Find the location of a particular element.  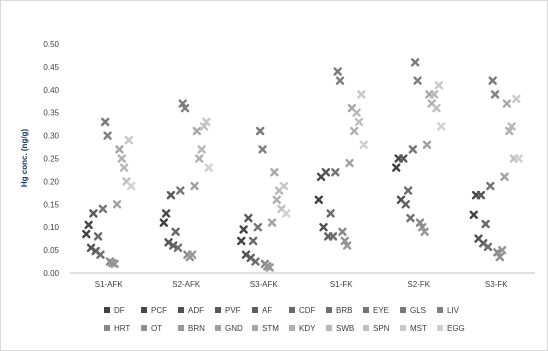

legend-item: HRT is located at coordinates (117, 328).